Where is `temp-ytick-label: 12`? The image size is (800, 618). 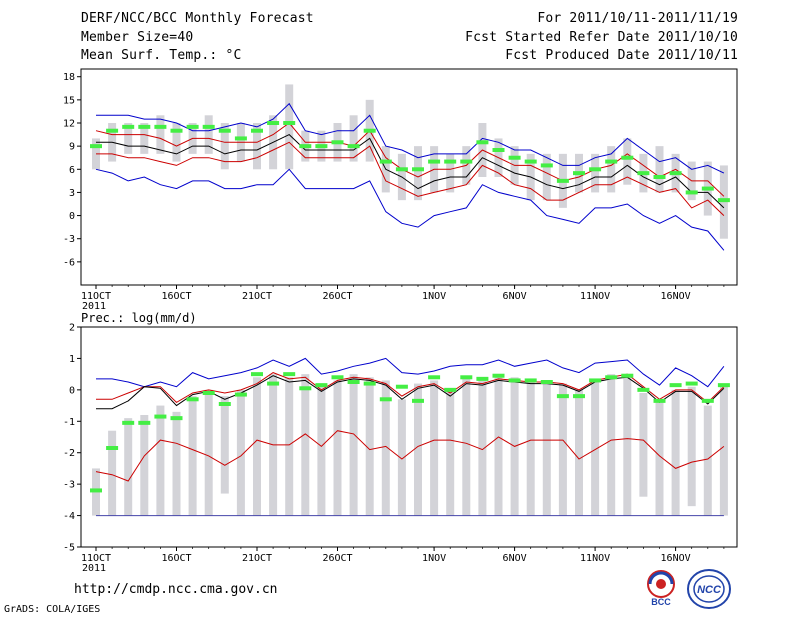 temp-ytick-label: 12 is located at coordinates (69, 124).